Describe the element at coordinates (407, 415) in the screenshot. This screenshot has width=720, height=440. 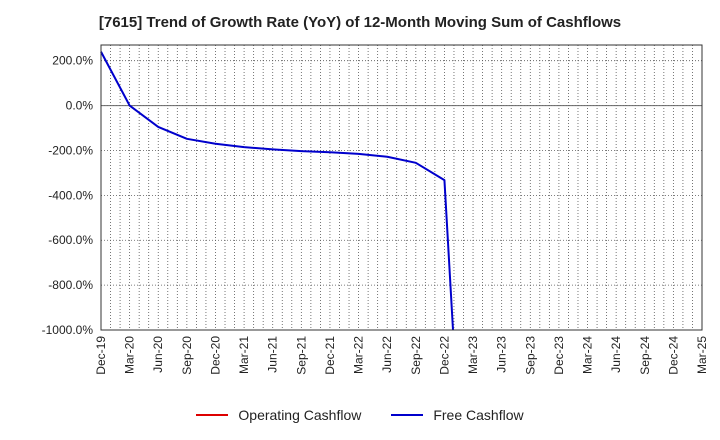
I see `legend-swatch-free-cashflow` at that location.